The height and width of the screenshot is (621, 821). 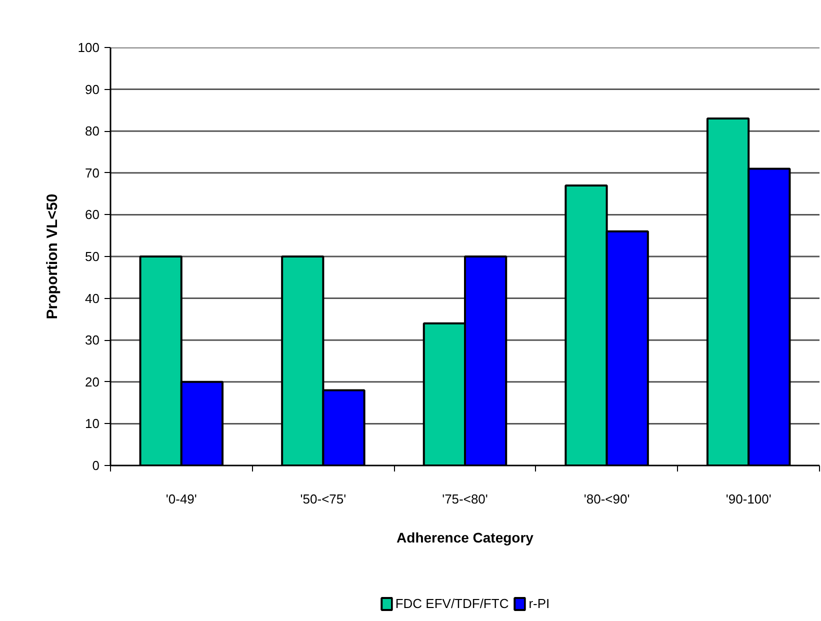 What do you see at coordinates (539, 603) in the screenshot?
I see `legend-label: r-PI` at bounding box center [539, 603].